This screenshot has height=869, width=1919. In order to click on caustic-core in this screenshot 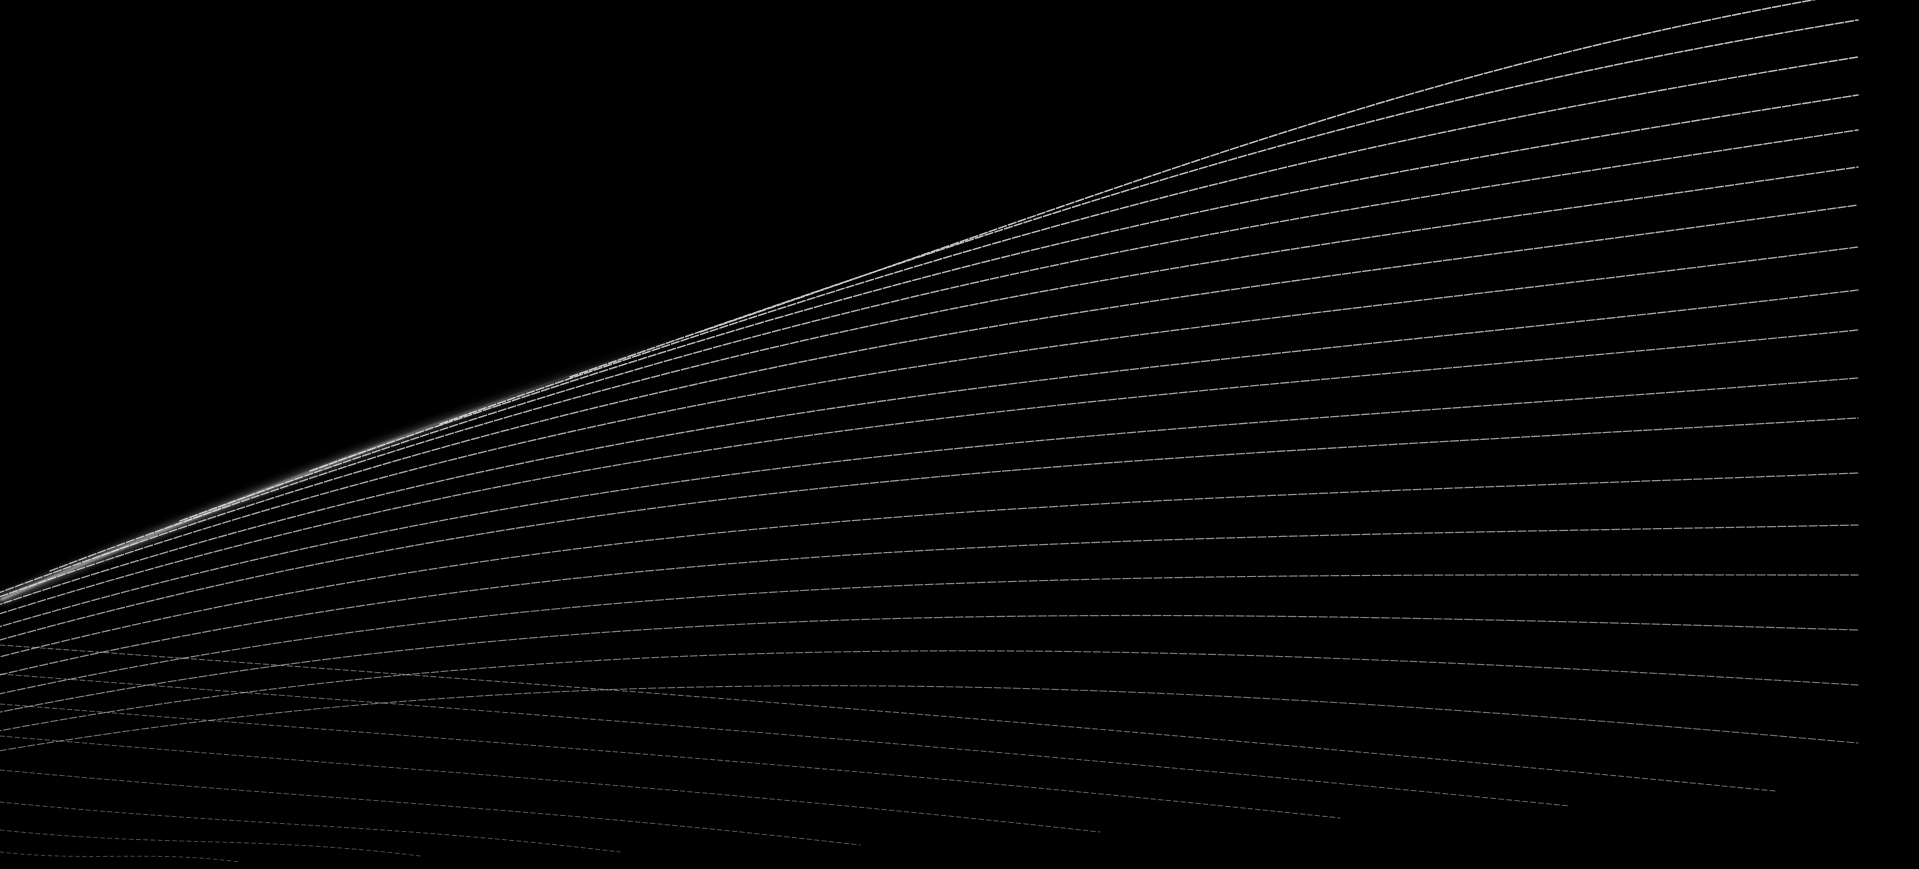, I will do `click(350, 466)`.